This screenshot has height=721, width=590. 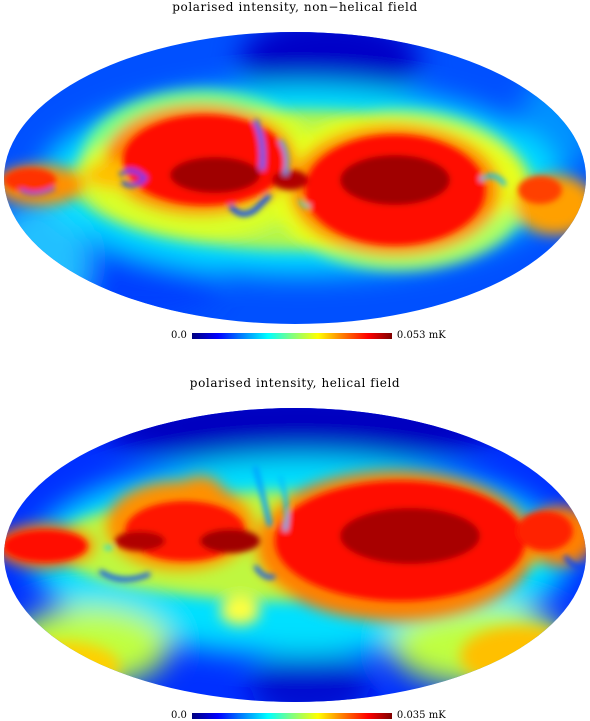 What do you see at coordinates (421, 715) in the screenshot?
I see `colorbar-max-label: 0.035 mK` at bounding box center [421, 715].